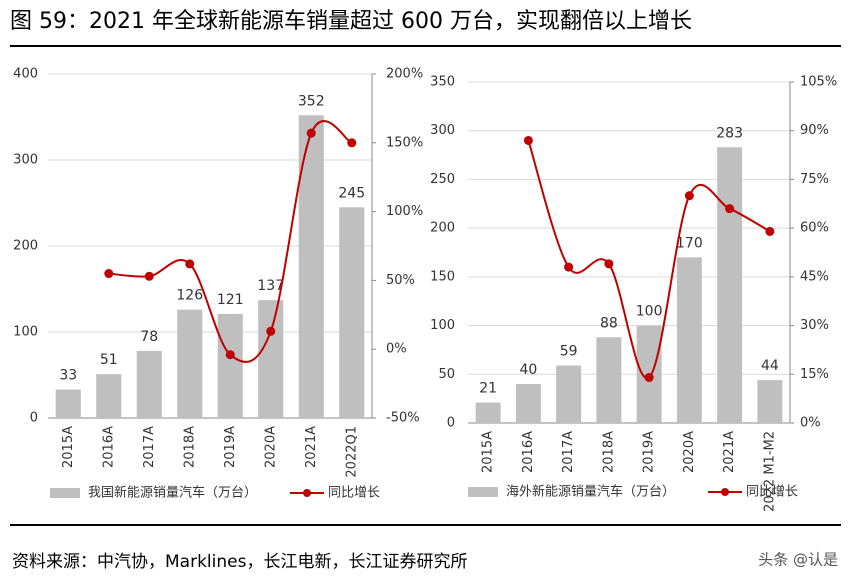 The height and width of the screenshot is (586, 851). Describe the element at coordinates (403, 418) in the screenshot. I see `y2-tick-label: -50%` at that location.